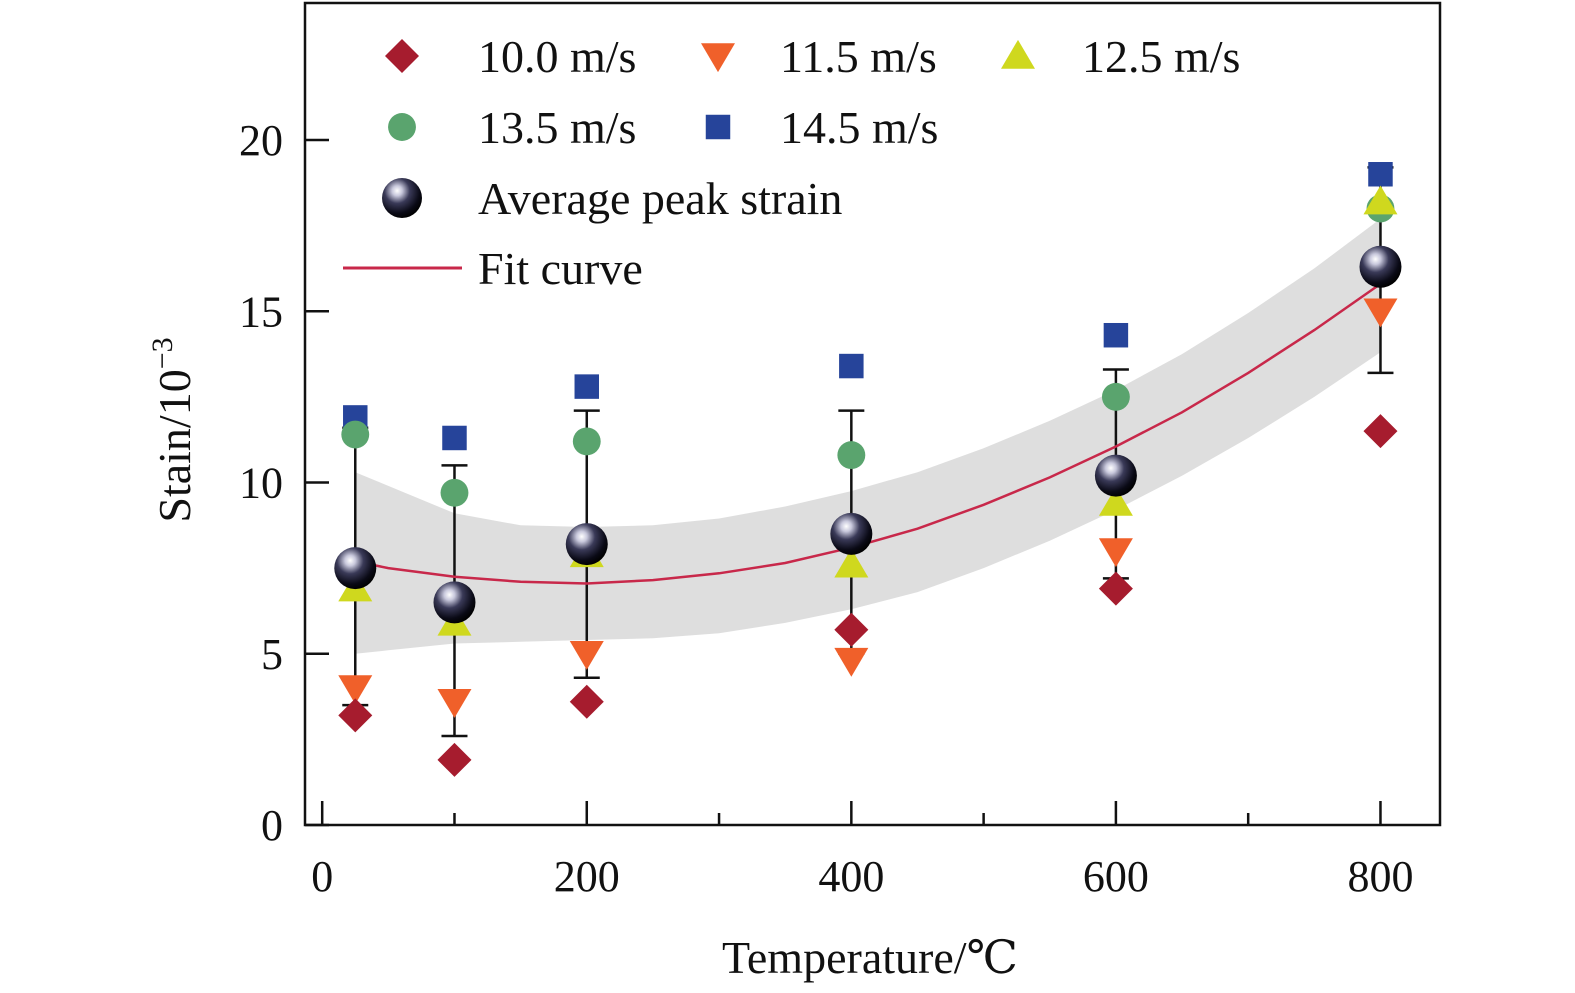 Image resolution: width=1575 pixels, height=993 pixels. What do you see at coordinates (272, 825) in the screenshot?
I see `y-tick-label: 0` at bounding box center [272, 825].